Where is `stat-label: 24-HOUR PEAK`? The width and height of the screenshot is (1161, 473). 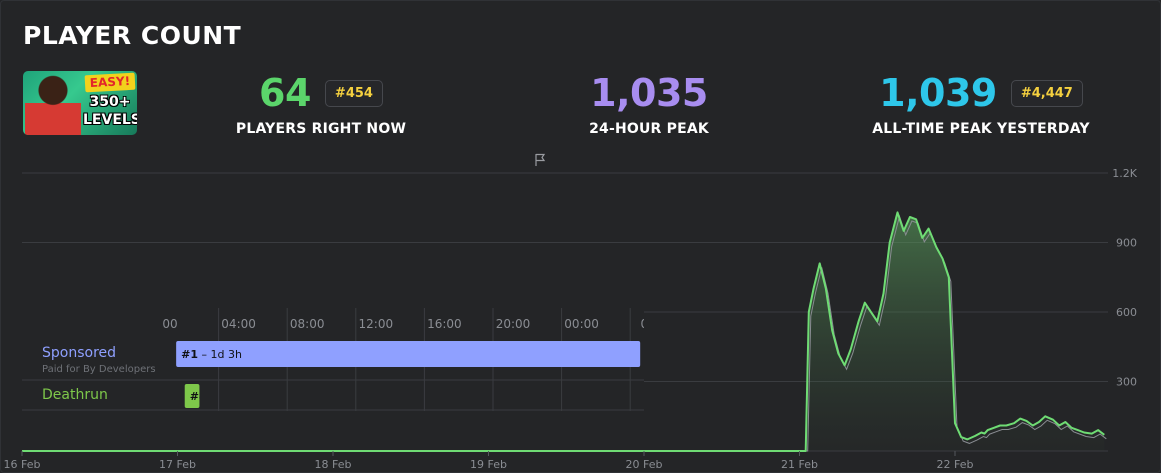 stat-label: 24-HOUR PEAK is located at coordinates (649, 129).